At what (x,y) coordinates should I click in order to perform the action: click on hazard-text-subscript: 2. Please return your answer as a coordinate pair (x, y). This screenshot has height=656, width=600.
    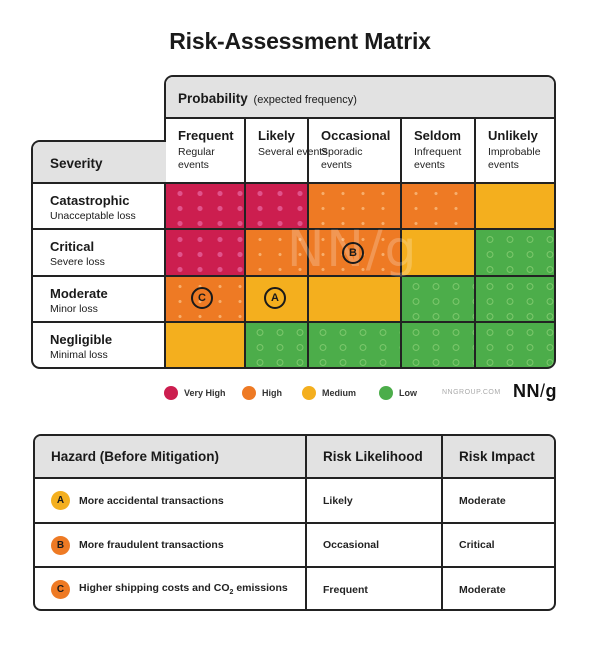
    Looking at the image, I should click on (231, 593).